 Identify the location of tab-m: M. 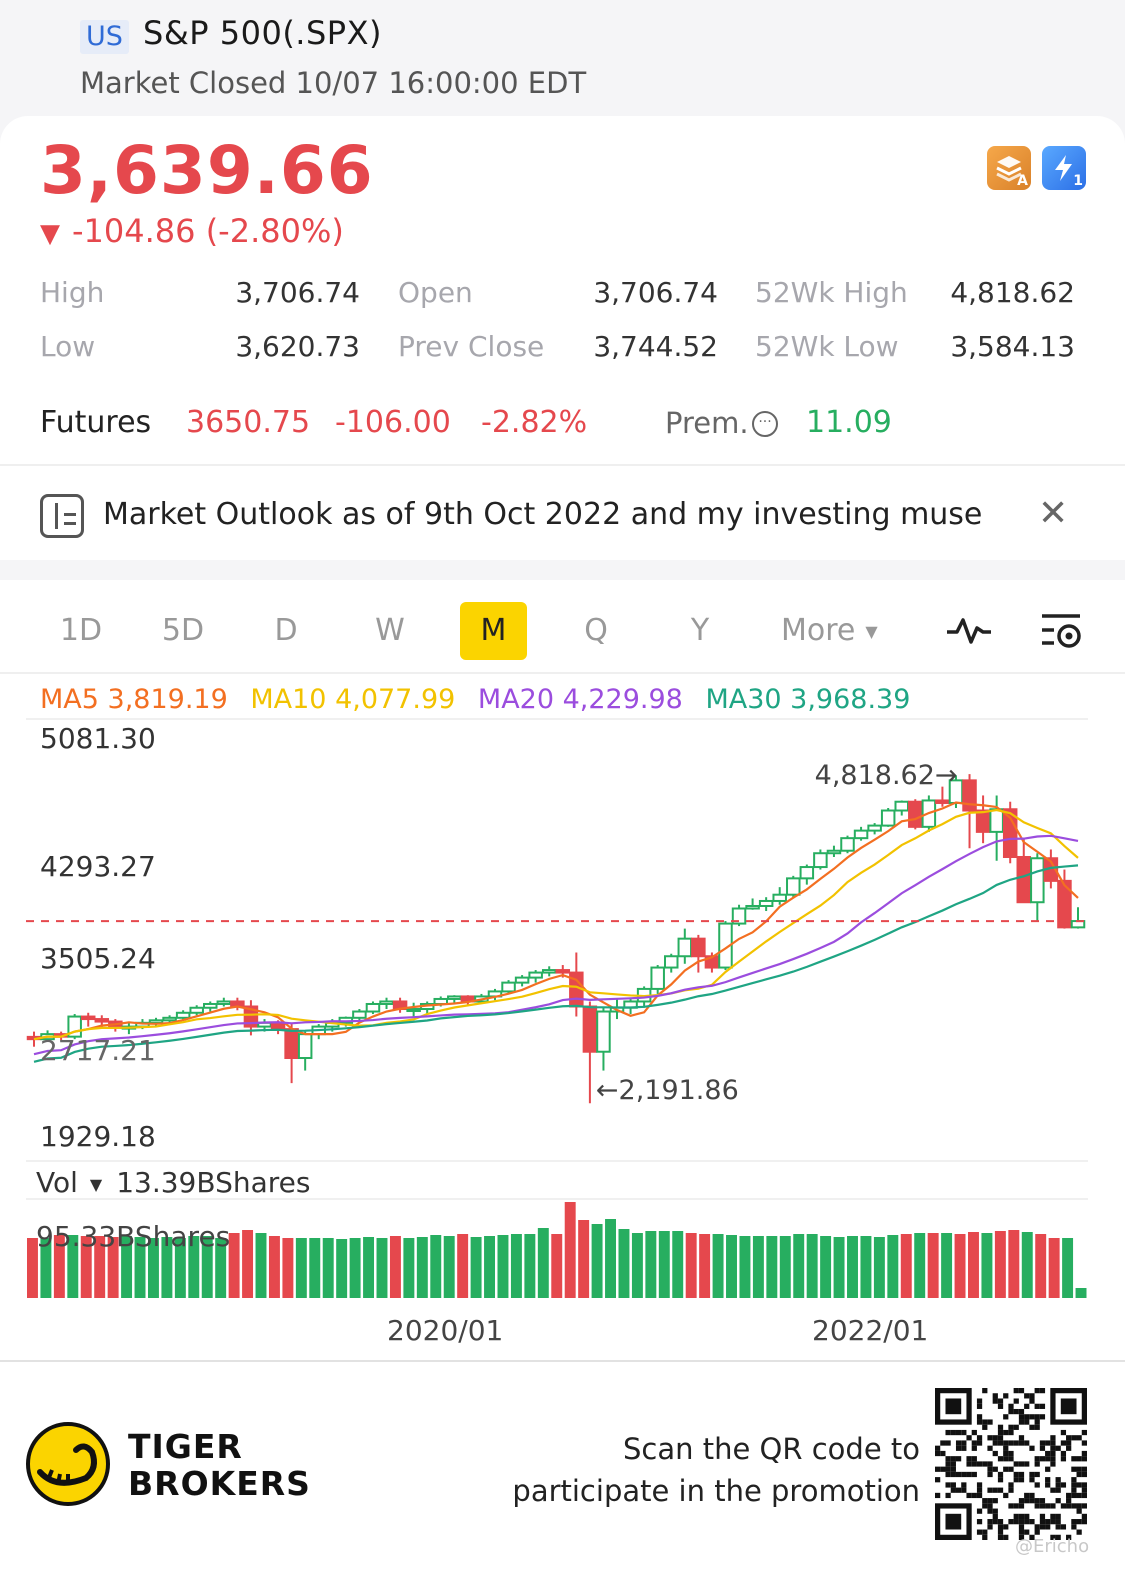
(493, 631).